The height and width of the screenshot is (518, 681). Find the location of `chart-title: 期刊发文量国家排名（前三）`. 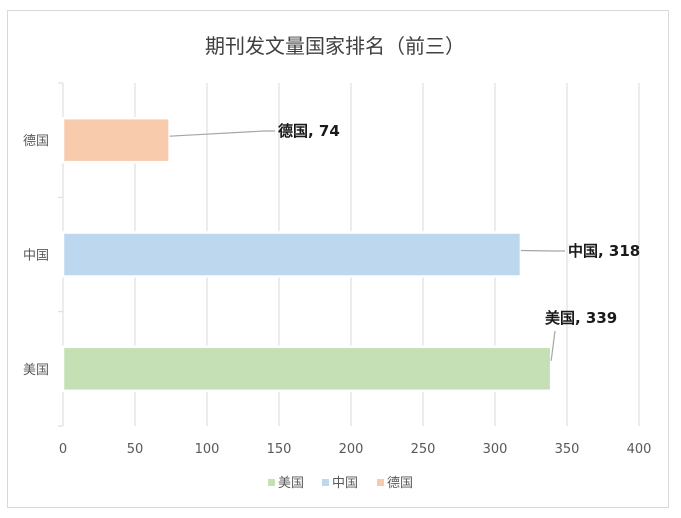

chart-title: 期刊发文量国家排名（前三） is located at coordinates (335, 46).